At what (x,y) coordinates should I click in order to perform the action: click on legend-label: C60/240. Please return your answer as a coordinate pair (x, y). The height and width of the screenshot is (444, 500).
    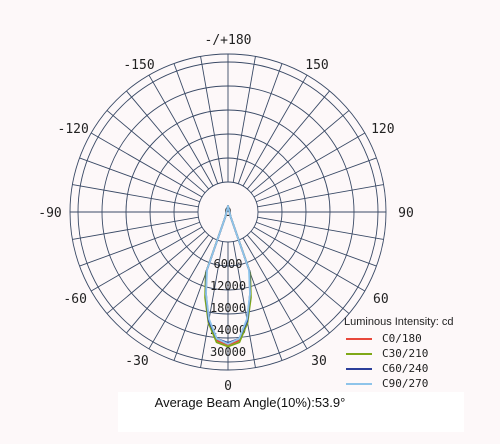
    Looking at the image, I should click on (405, 368).